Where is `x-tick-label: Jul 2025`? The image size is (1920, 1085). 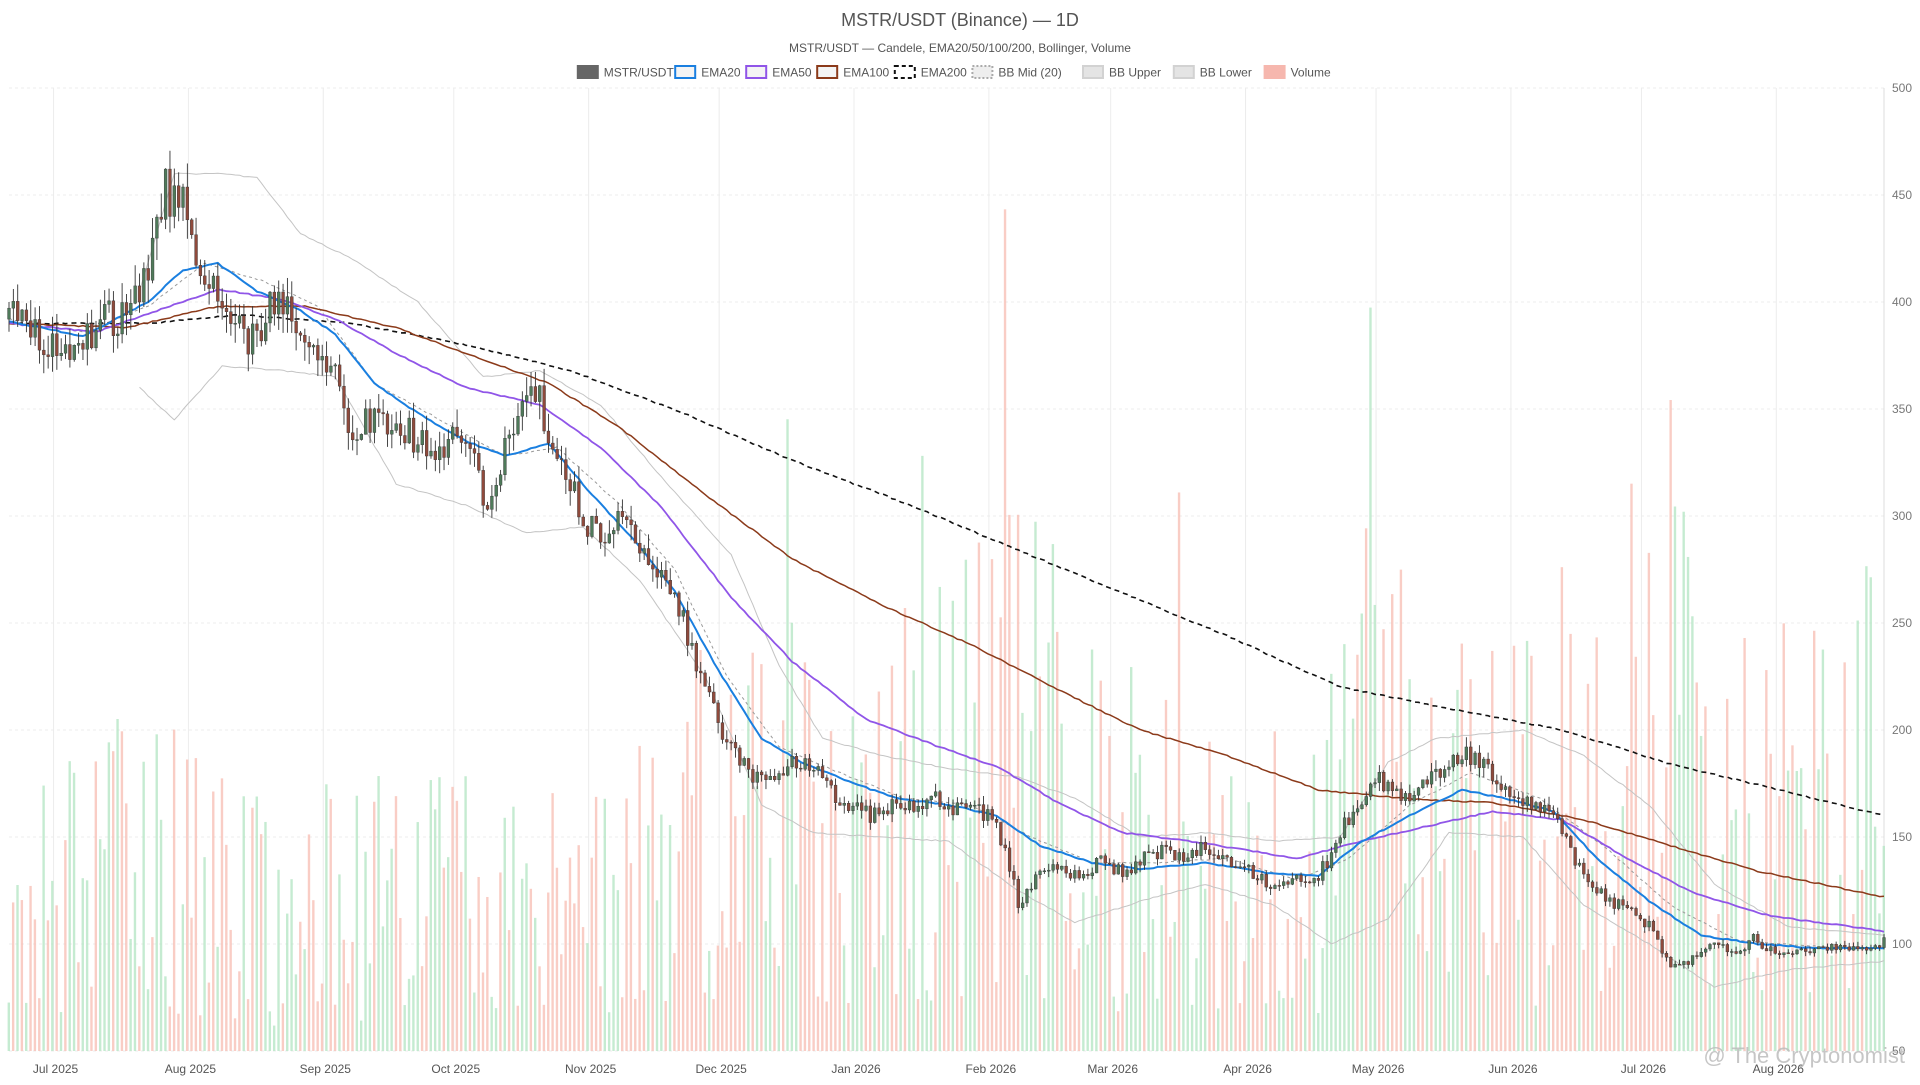 x-tick-label: Jul 2025 is located at coordinates (56, 1069).